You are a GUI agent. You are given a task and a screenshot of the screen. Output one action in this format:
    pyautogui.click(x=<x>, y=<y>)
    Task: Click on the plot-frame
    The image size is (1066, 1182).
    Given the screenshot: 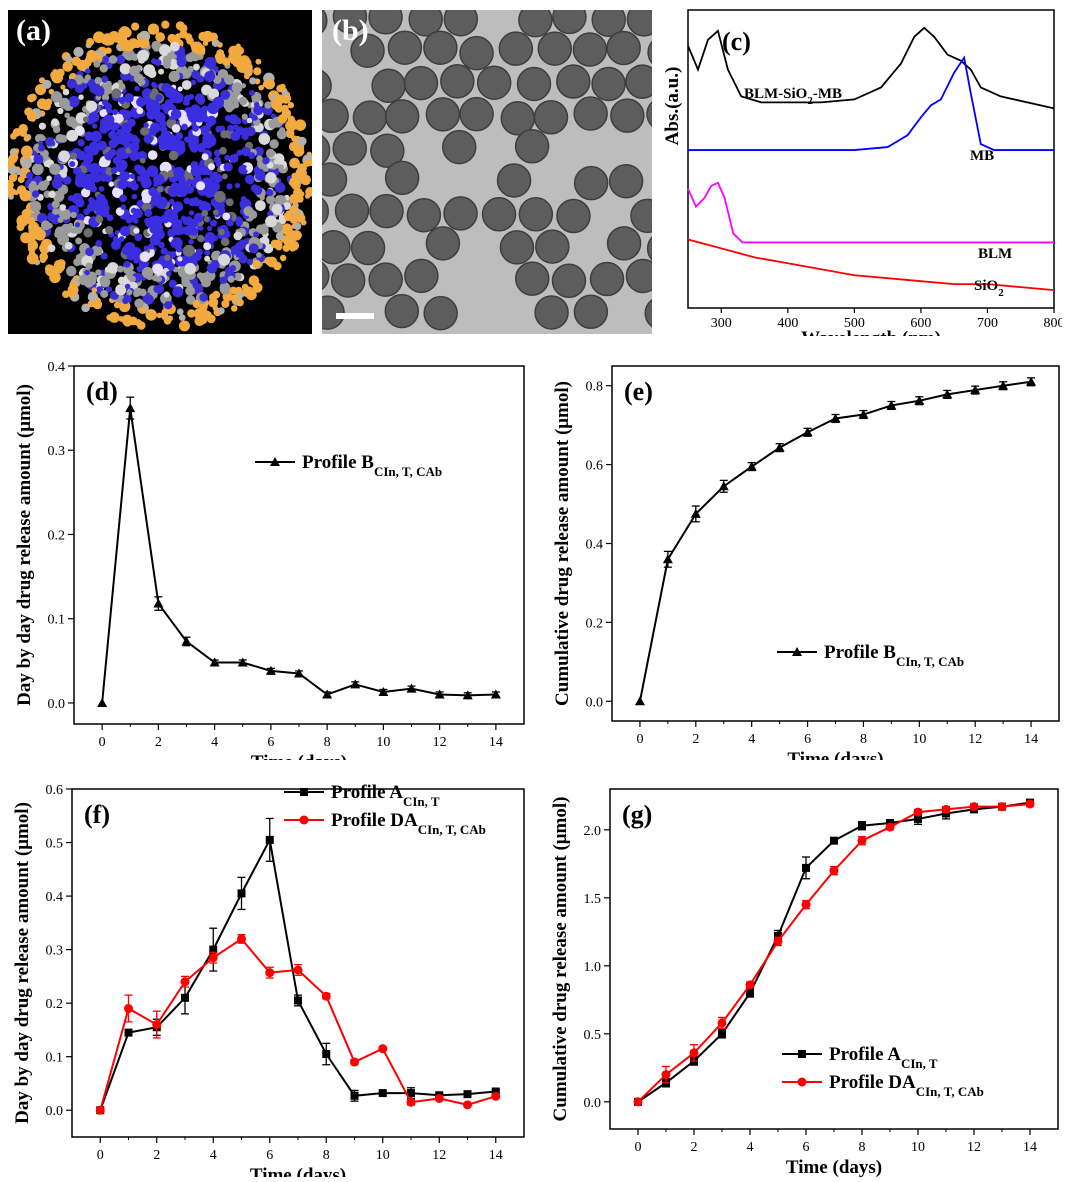 What is the action you would take?
    pyautogui.click(x=871, y=159)
    